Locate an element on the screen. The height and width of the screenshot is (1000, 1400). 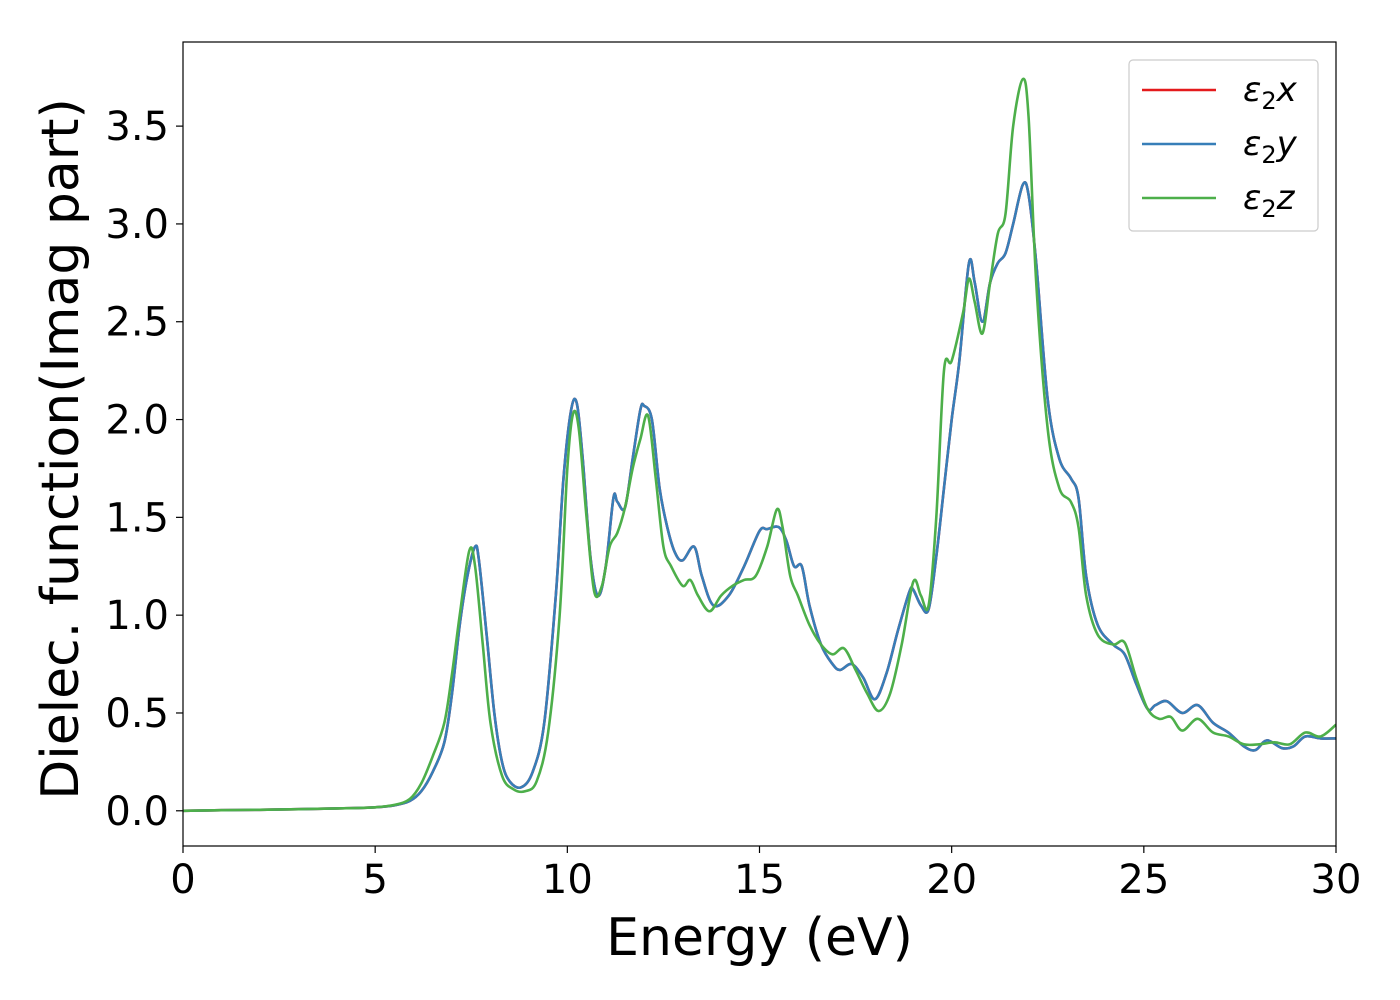
legend: ε2x ε2y ε2z is located at coordinates (1223, 145).